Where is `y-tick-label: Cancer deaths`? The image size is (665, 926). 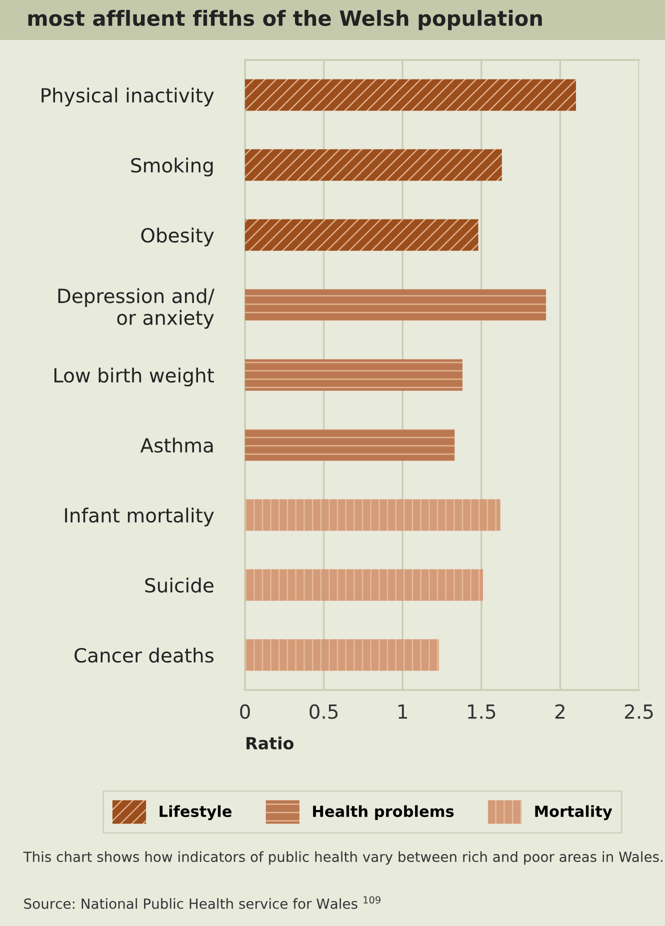
y-tick-label: Cancer deaths is located at coordinates (144, 655).